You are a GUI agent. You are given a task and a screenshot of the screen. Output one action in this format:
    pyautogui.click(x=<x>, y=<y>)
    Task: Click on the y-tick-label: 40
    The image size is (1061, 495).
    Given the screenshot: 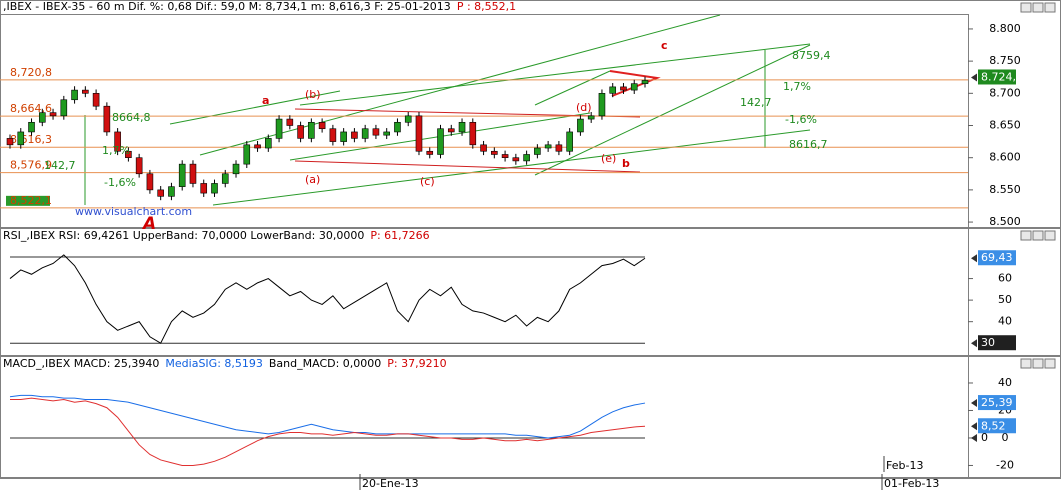 What is the action you would take?
    pyautogui.click(x=1005, y=321)
    